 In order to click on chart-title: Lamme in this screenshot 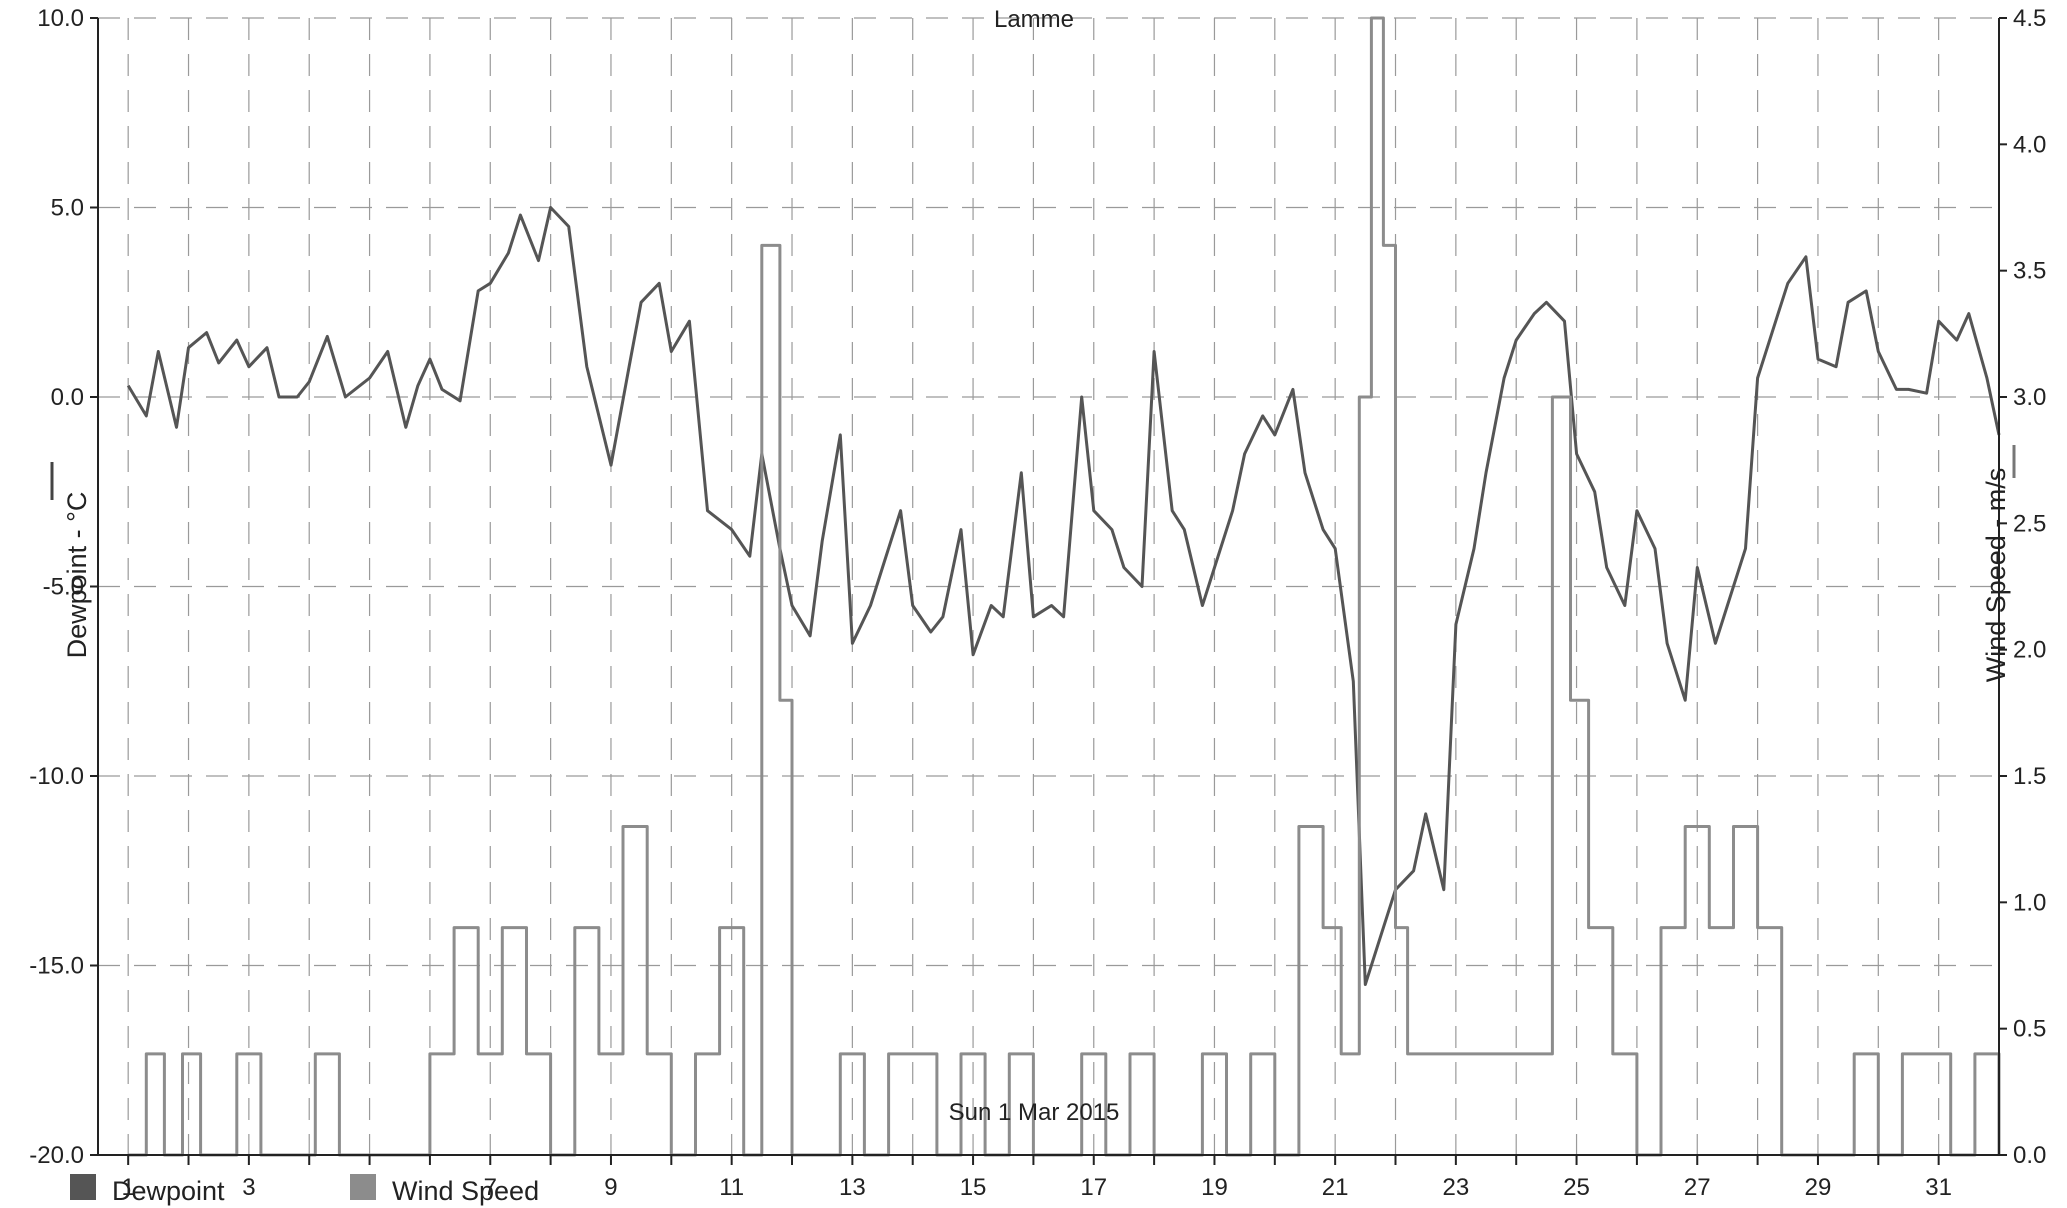, I will do `click(1034, 19)`.